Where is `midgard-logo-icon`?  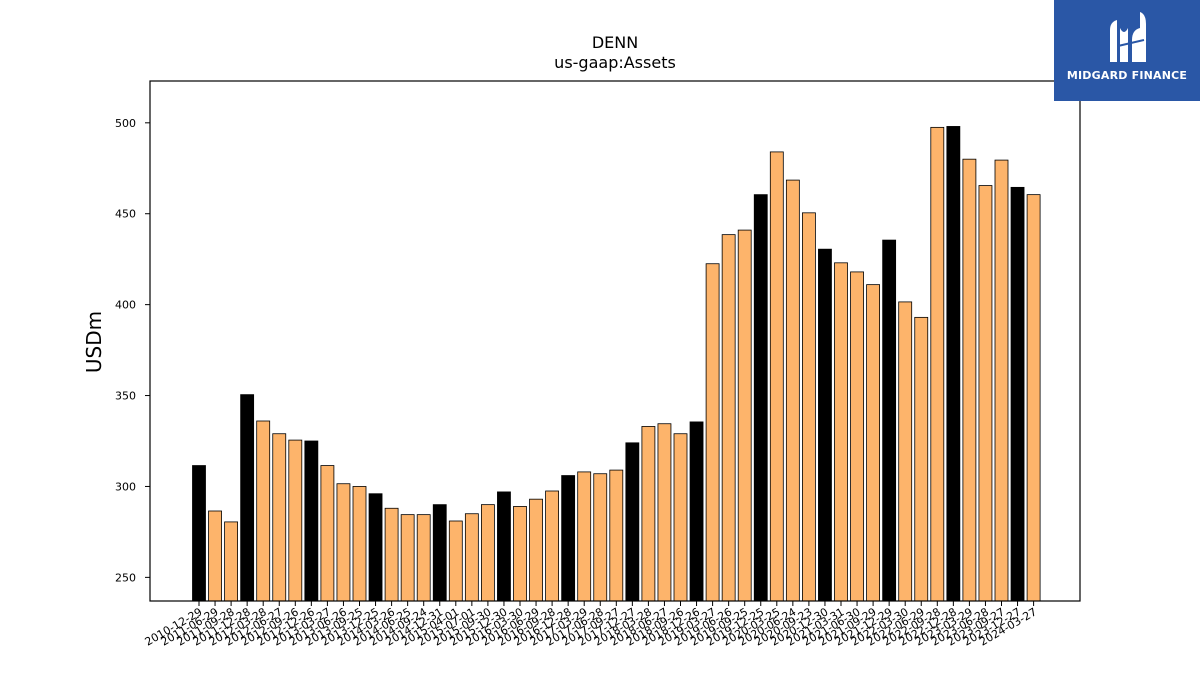 midgard-logo-icon is located at coordinates (1128, 37).